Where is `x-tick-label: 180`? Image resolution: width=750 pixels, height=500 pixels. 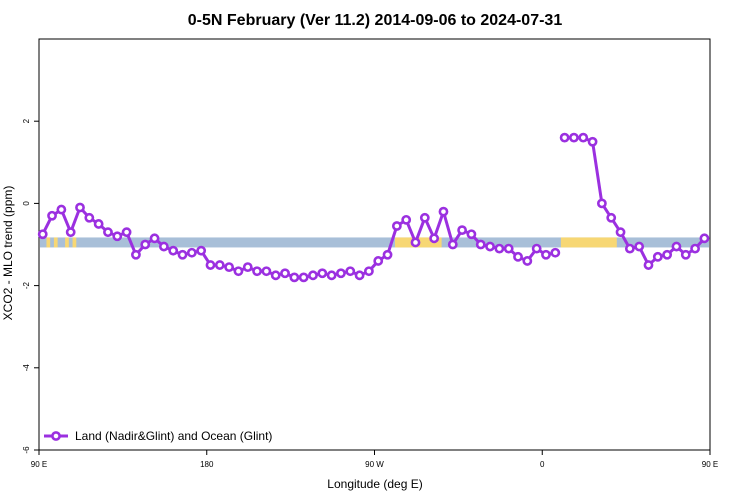
x-tick-label: 180 is located at coordinates (207, 464).